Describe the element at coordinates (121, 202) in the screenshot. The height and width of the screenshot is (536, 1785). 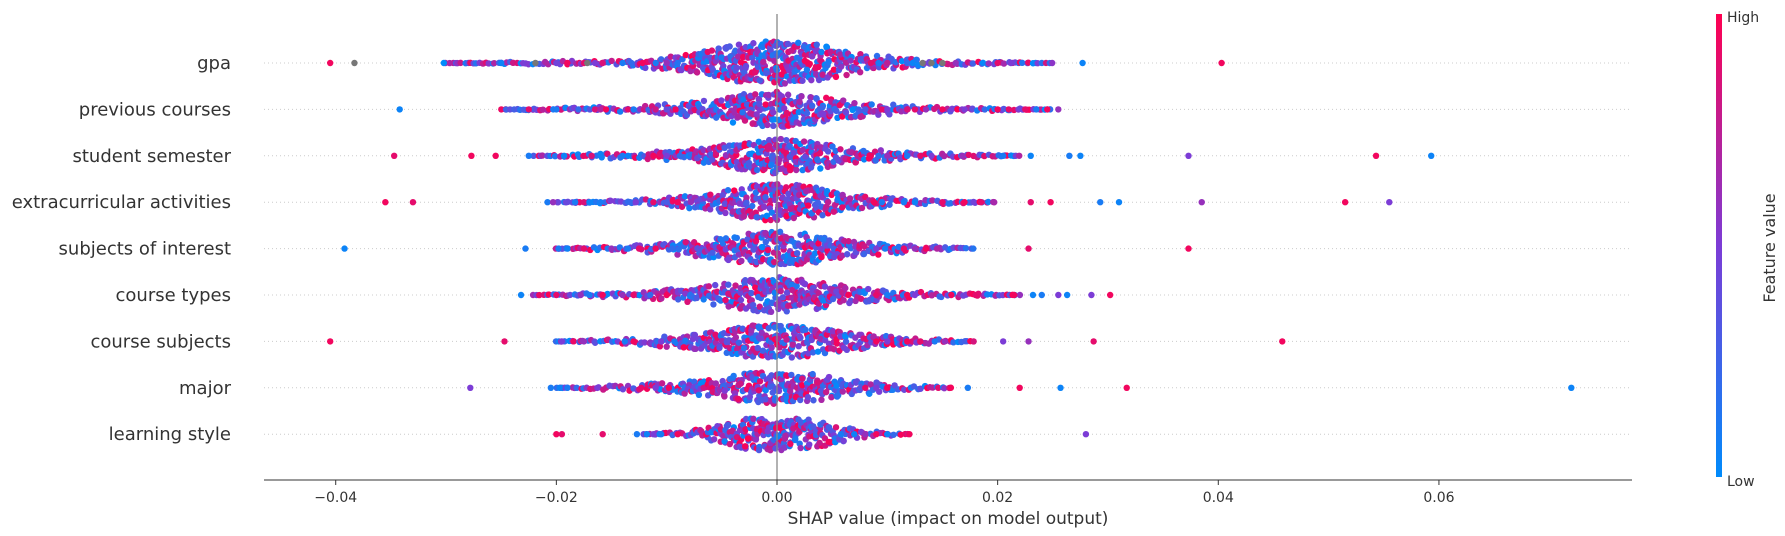
I see `feature-label: extracurricular activities` at that location.